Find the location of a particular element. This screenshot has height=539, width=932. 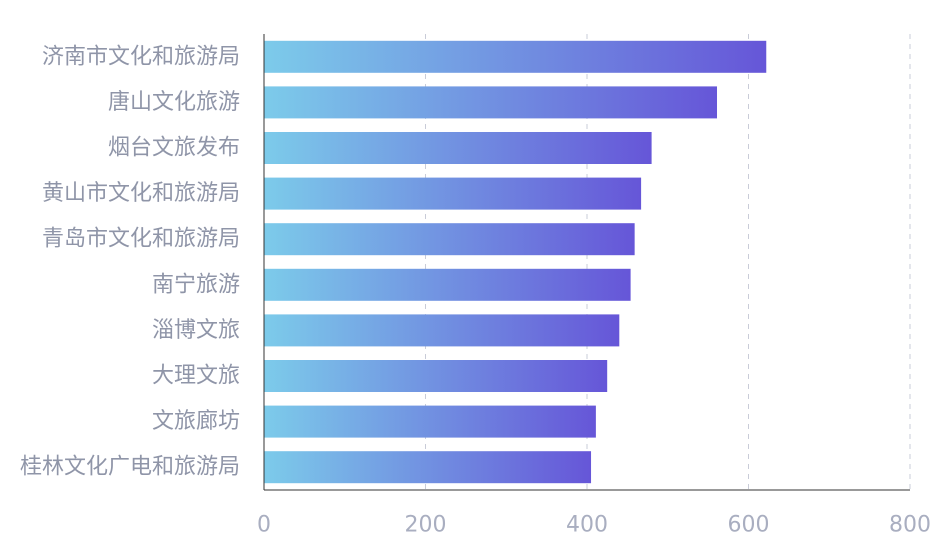

category-label-3: 黄山市文化和旅游局 is located at coordinates (141, 193).